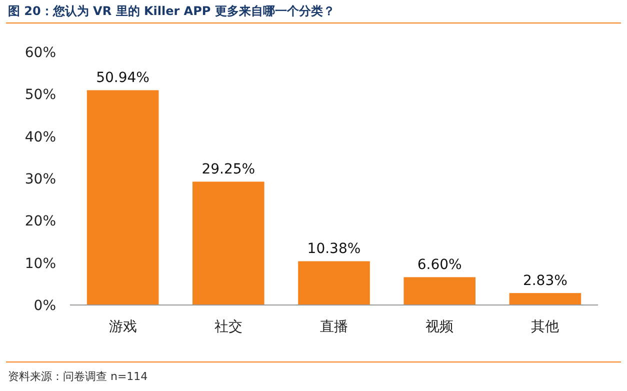 This screenshot has height=391, width=627. Describe the element at coordinates (171, 11) in the screenshot. I see `chart-title: 图 20：您认为 VR 里的 Killer APP 更多来自哪一个分类？` at that location.